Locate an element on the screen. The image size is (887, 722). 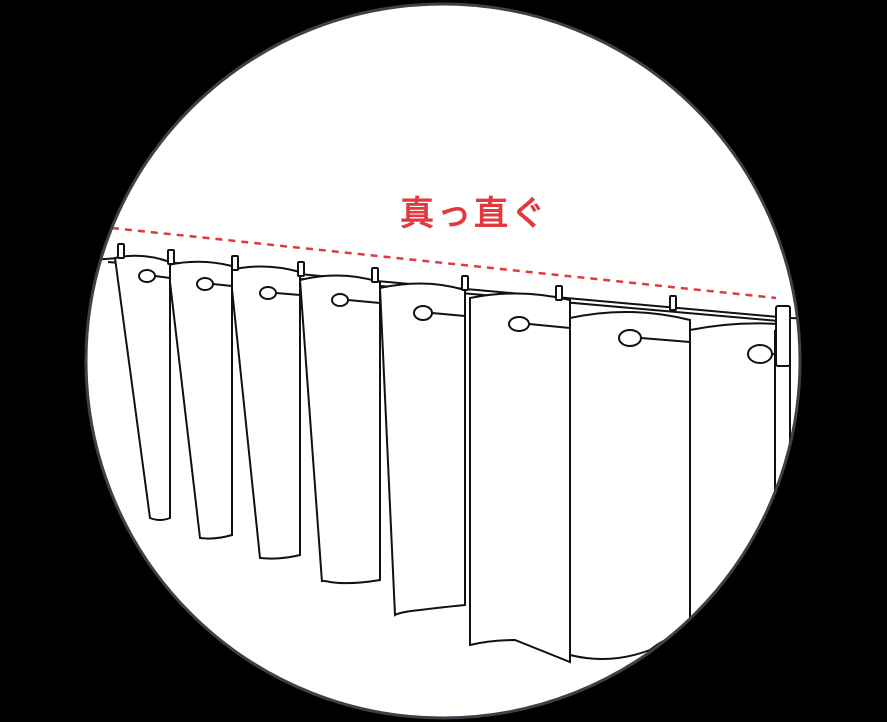
rod-end-bracket is located at coordinates (783, 336).